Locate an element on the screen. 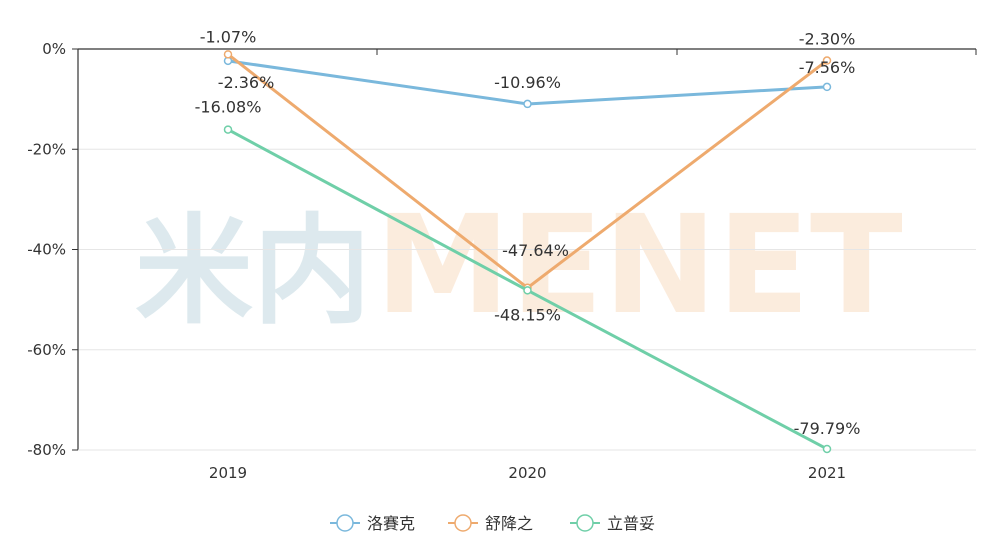 This screenshot has height=556, width=1000. data-label: -48.15% is located at coordinates (527, 314).